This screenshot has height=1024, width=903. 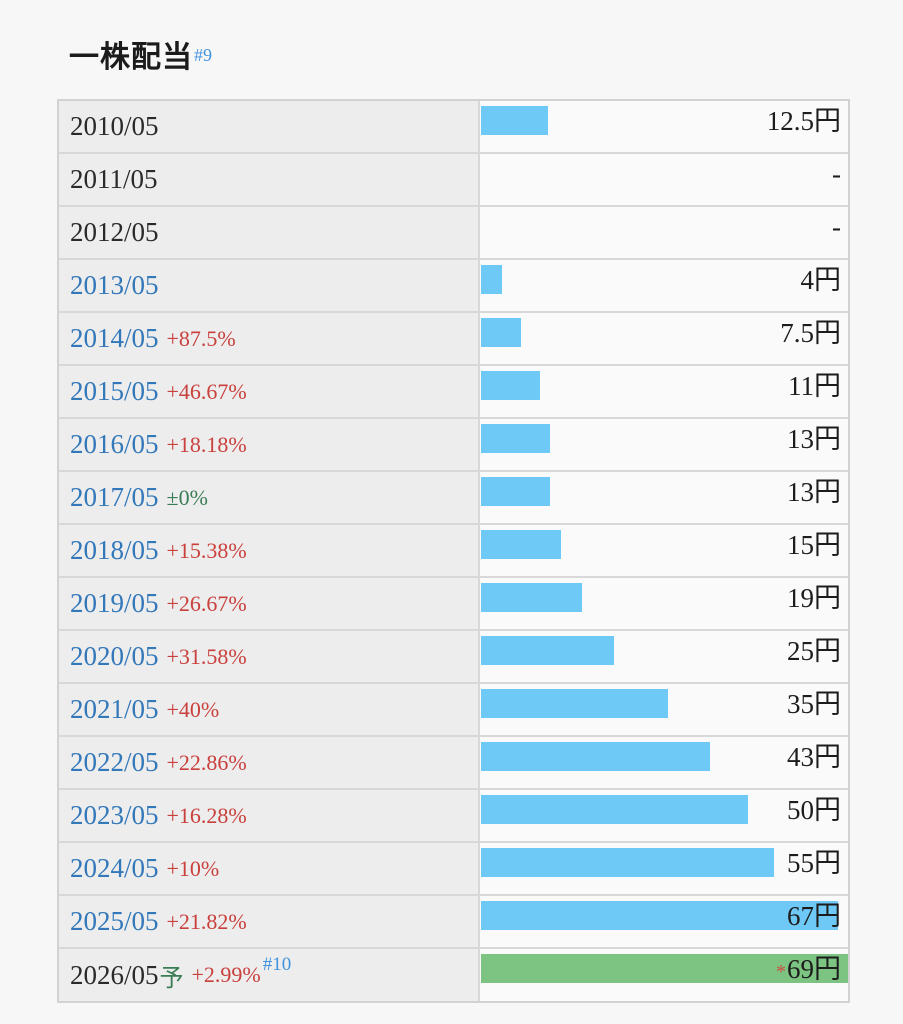 I want to click on period-label: 2018/05, so click(x=114, y=550).